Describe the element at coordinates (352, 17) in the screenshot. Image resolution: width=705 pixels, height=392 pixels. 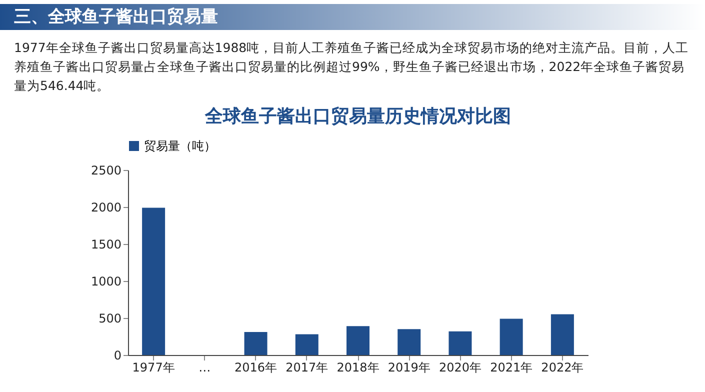
I see `text: 三、全球鱼子酱出口贸易量` at that location.